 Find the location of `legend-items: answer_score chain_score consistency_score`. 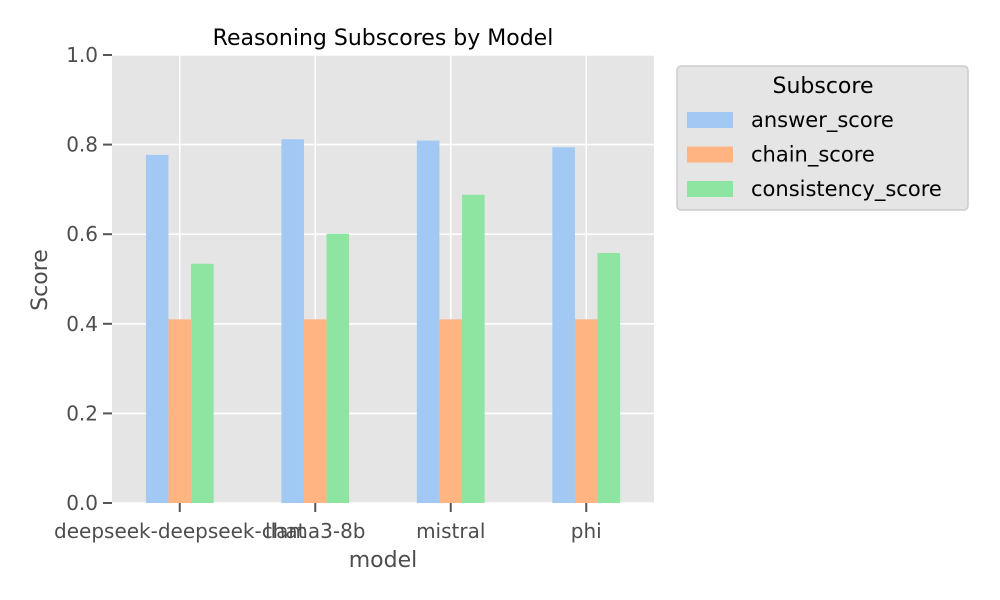

legend-items: answer_score chain_score consistency_score is located at coordinates (814, 155).